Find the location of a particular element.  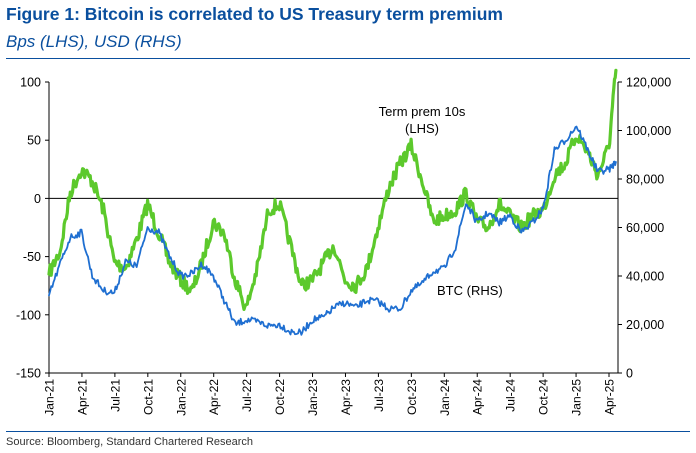

y-right-tick-label: 120,000 is located at coordinates (648, 83).